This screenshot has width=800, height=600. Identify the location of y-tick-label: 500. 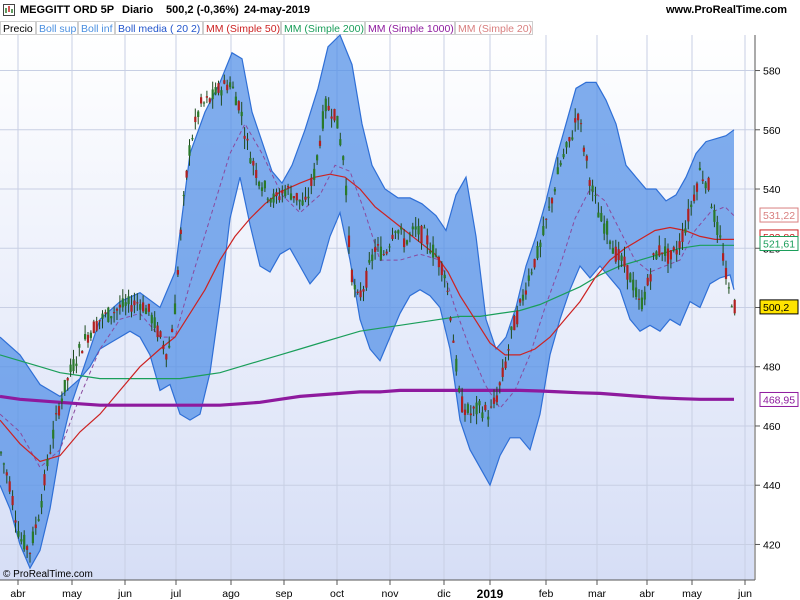
(772, 309).